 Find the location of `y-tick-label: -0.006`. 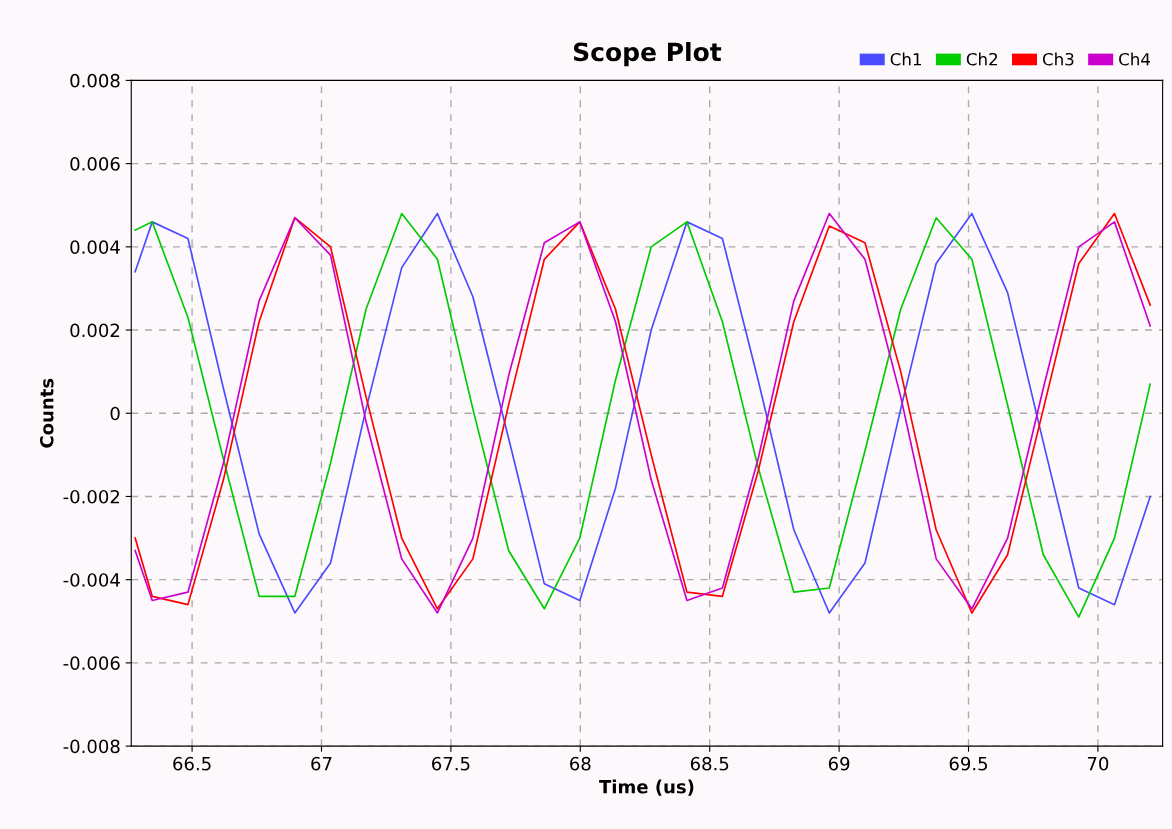

y-tick-label: -0.006 is located at coordinates (91, 663).